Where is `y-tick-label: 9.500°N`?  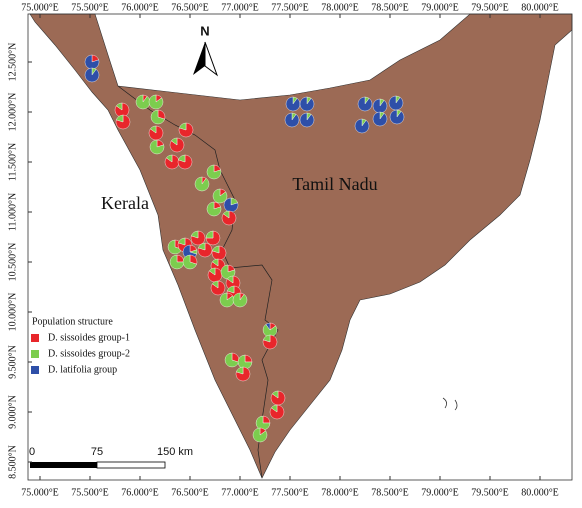 y-tick-label: 9.500°N is located at coordinates (12, 362).